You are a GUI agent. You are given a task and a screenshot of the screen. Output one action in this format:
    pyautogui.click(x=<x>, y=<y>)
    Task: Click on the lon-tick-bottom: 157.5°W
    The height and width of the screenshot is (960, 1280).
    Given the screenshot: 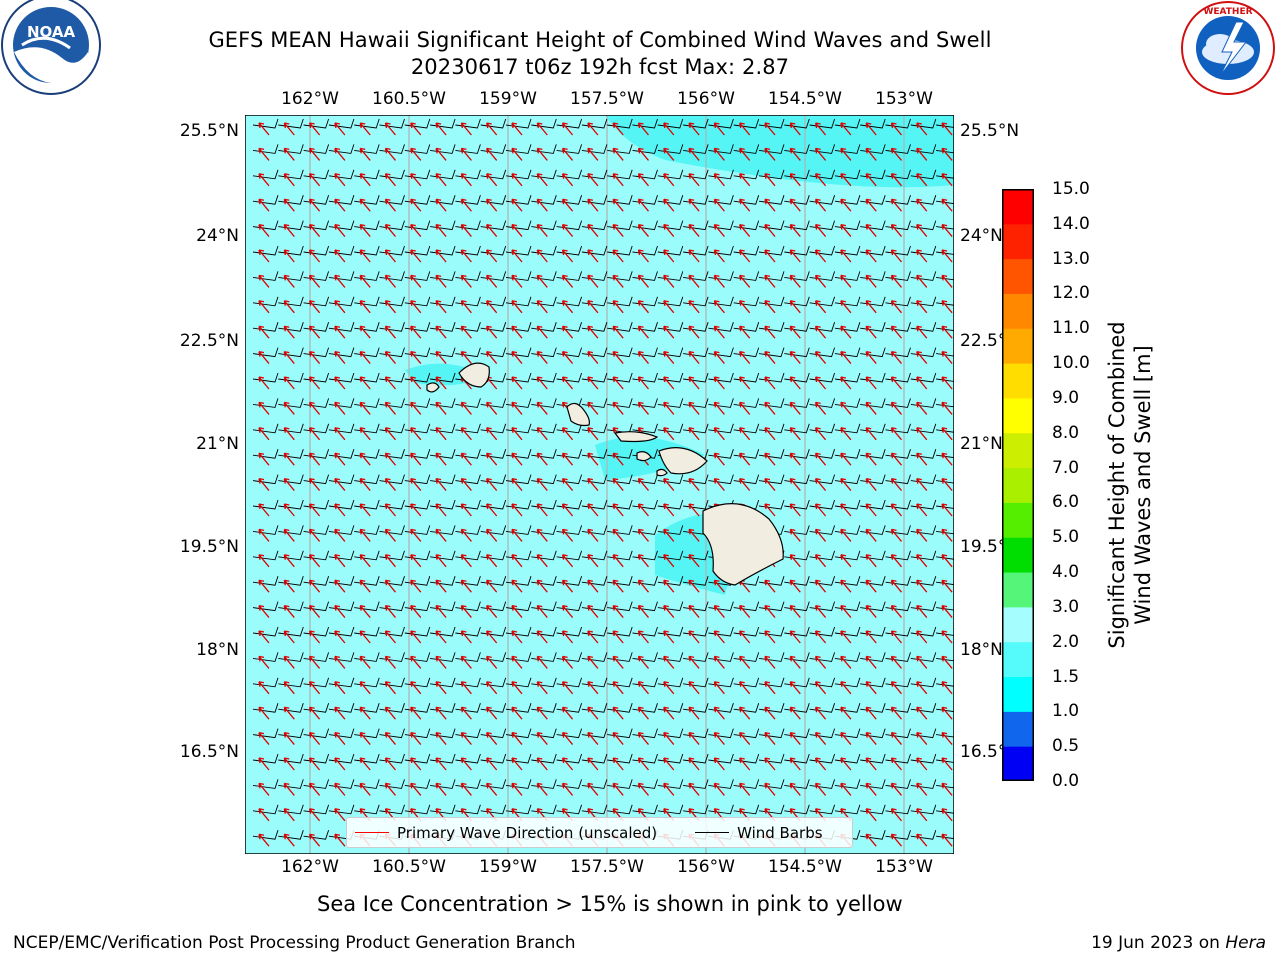 What is the action you would take?
    pyautogui.click(x=607, y=867)
    